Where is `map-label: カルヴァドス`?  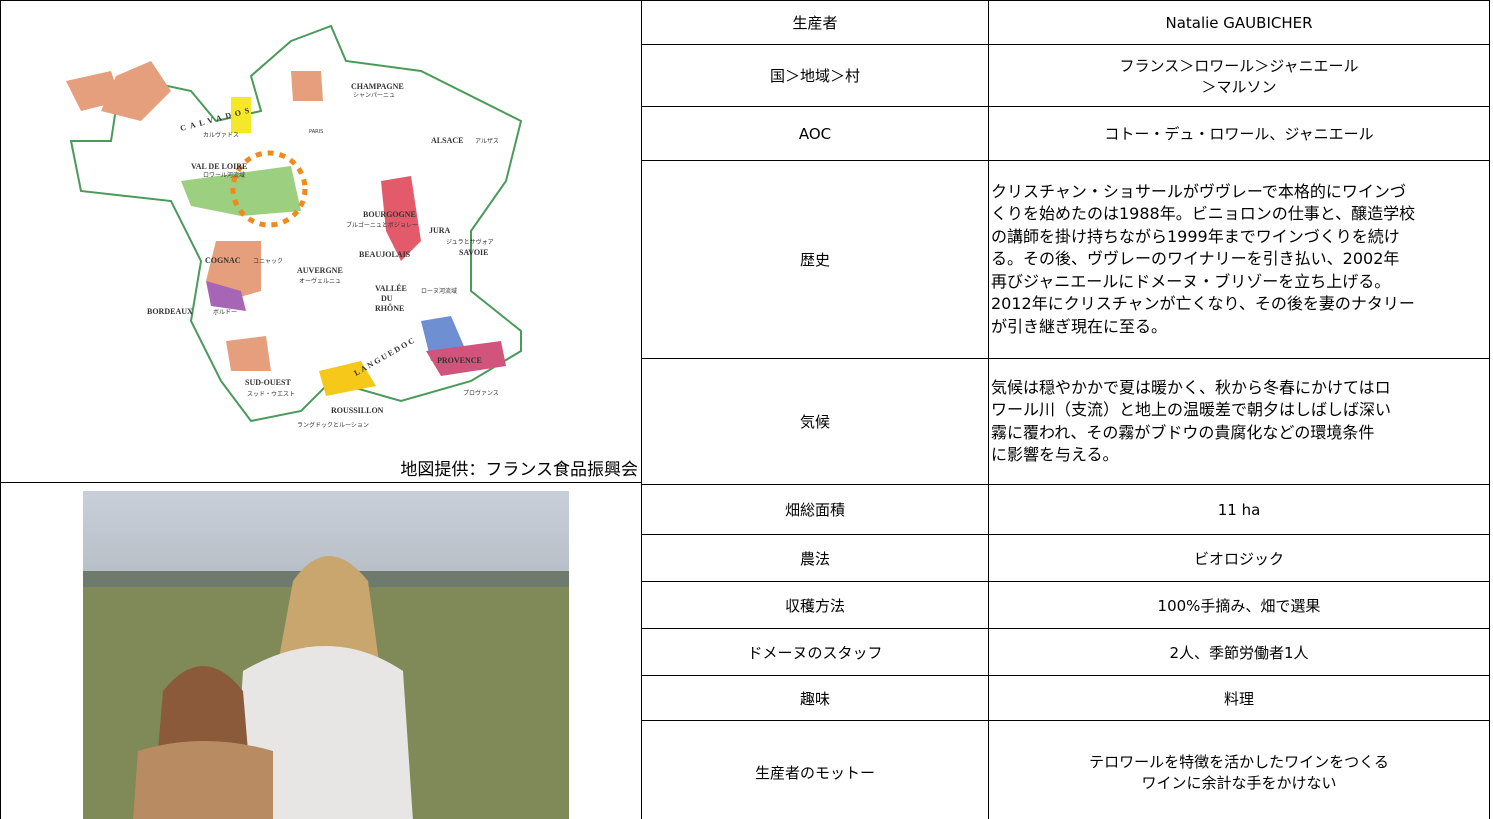
map-label: カルヴァドス is located at coordinates (221, 135).